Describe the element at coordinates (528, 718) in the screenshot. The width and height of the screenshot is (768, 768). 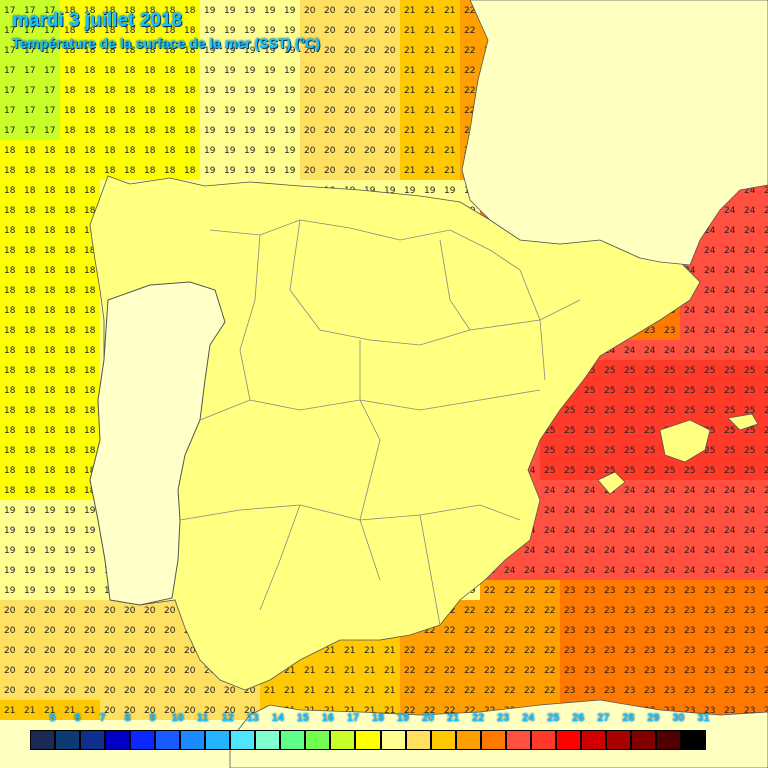
I see `legend-label: 24` at that location.